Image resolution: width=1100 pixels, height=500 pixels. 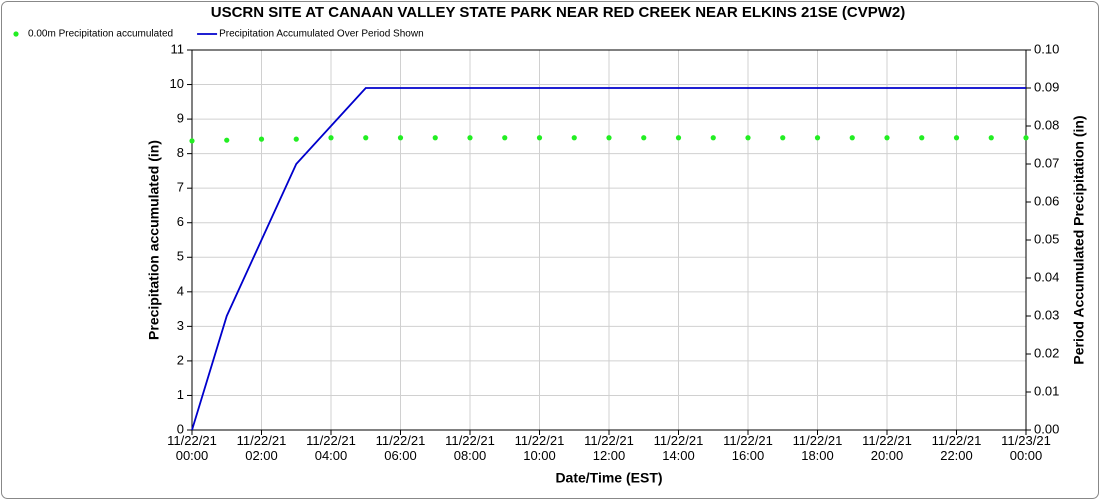 What do you see at coordinates (180, 256) in the screenshot?
I see `y-tick-label: 5` at bounding box center [180, 256].